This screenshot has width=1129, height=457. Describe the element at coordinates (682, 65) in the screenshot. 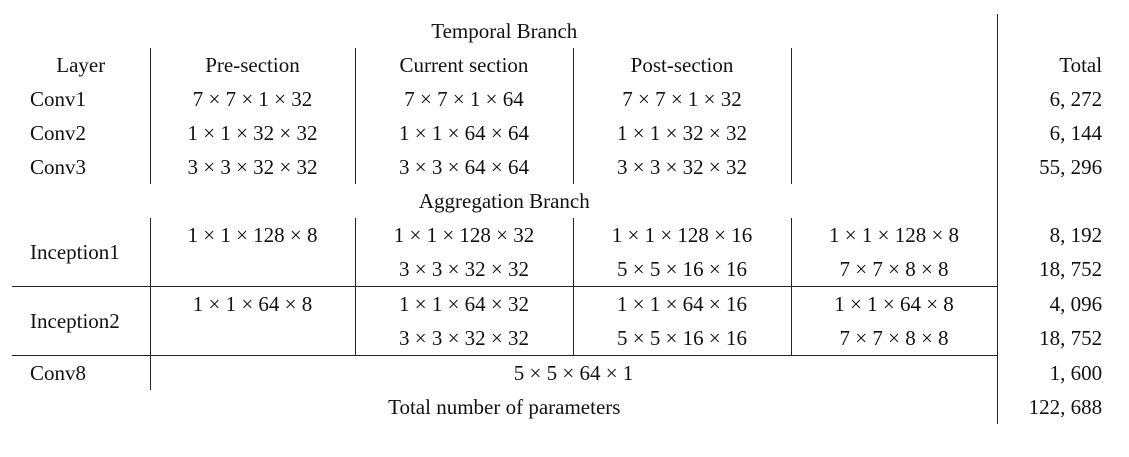

I see `header-post-section: Post-section` at that location.